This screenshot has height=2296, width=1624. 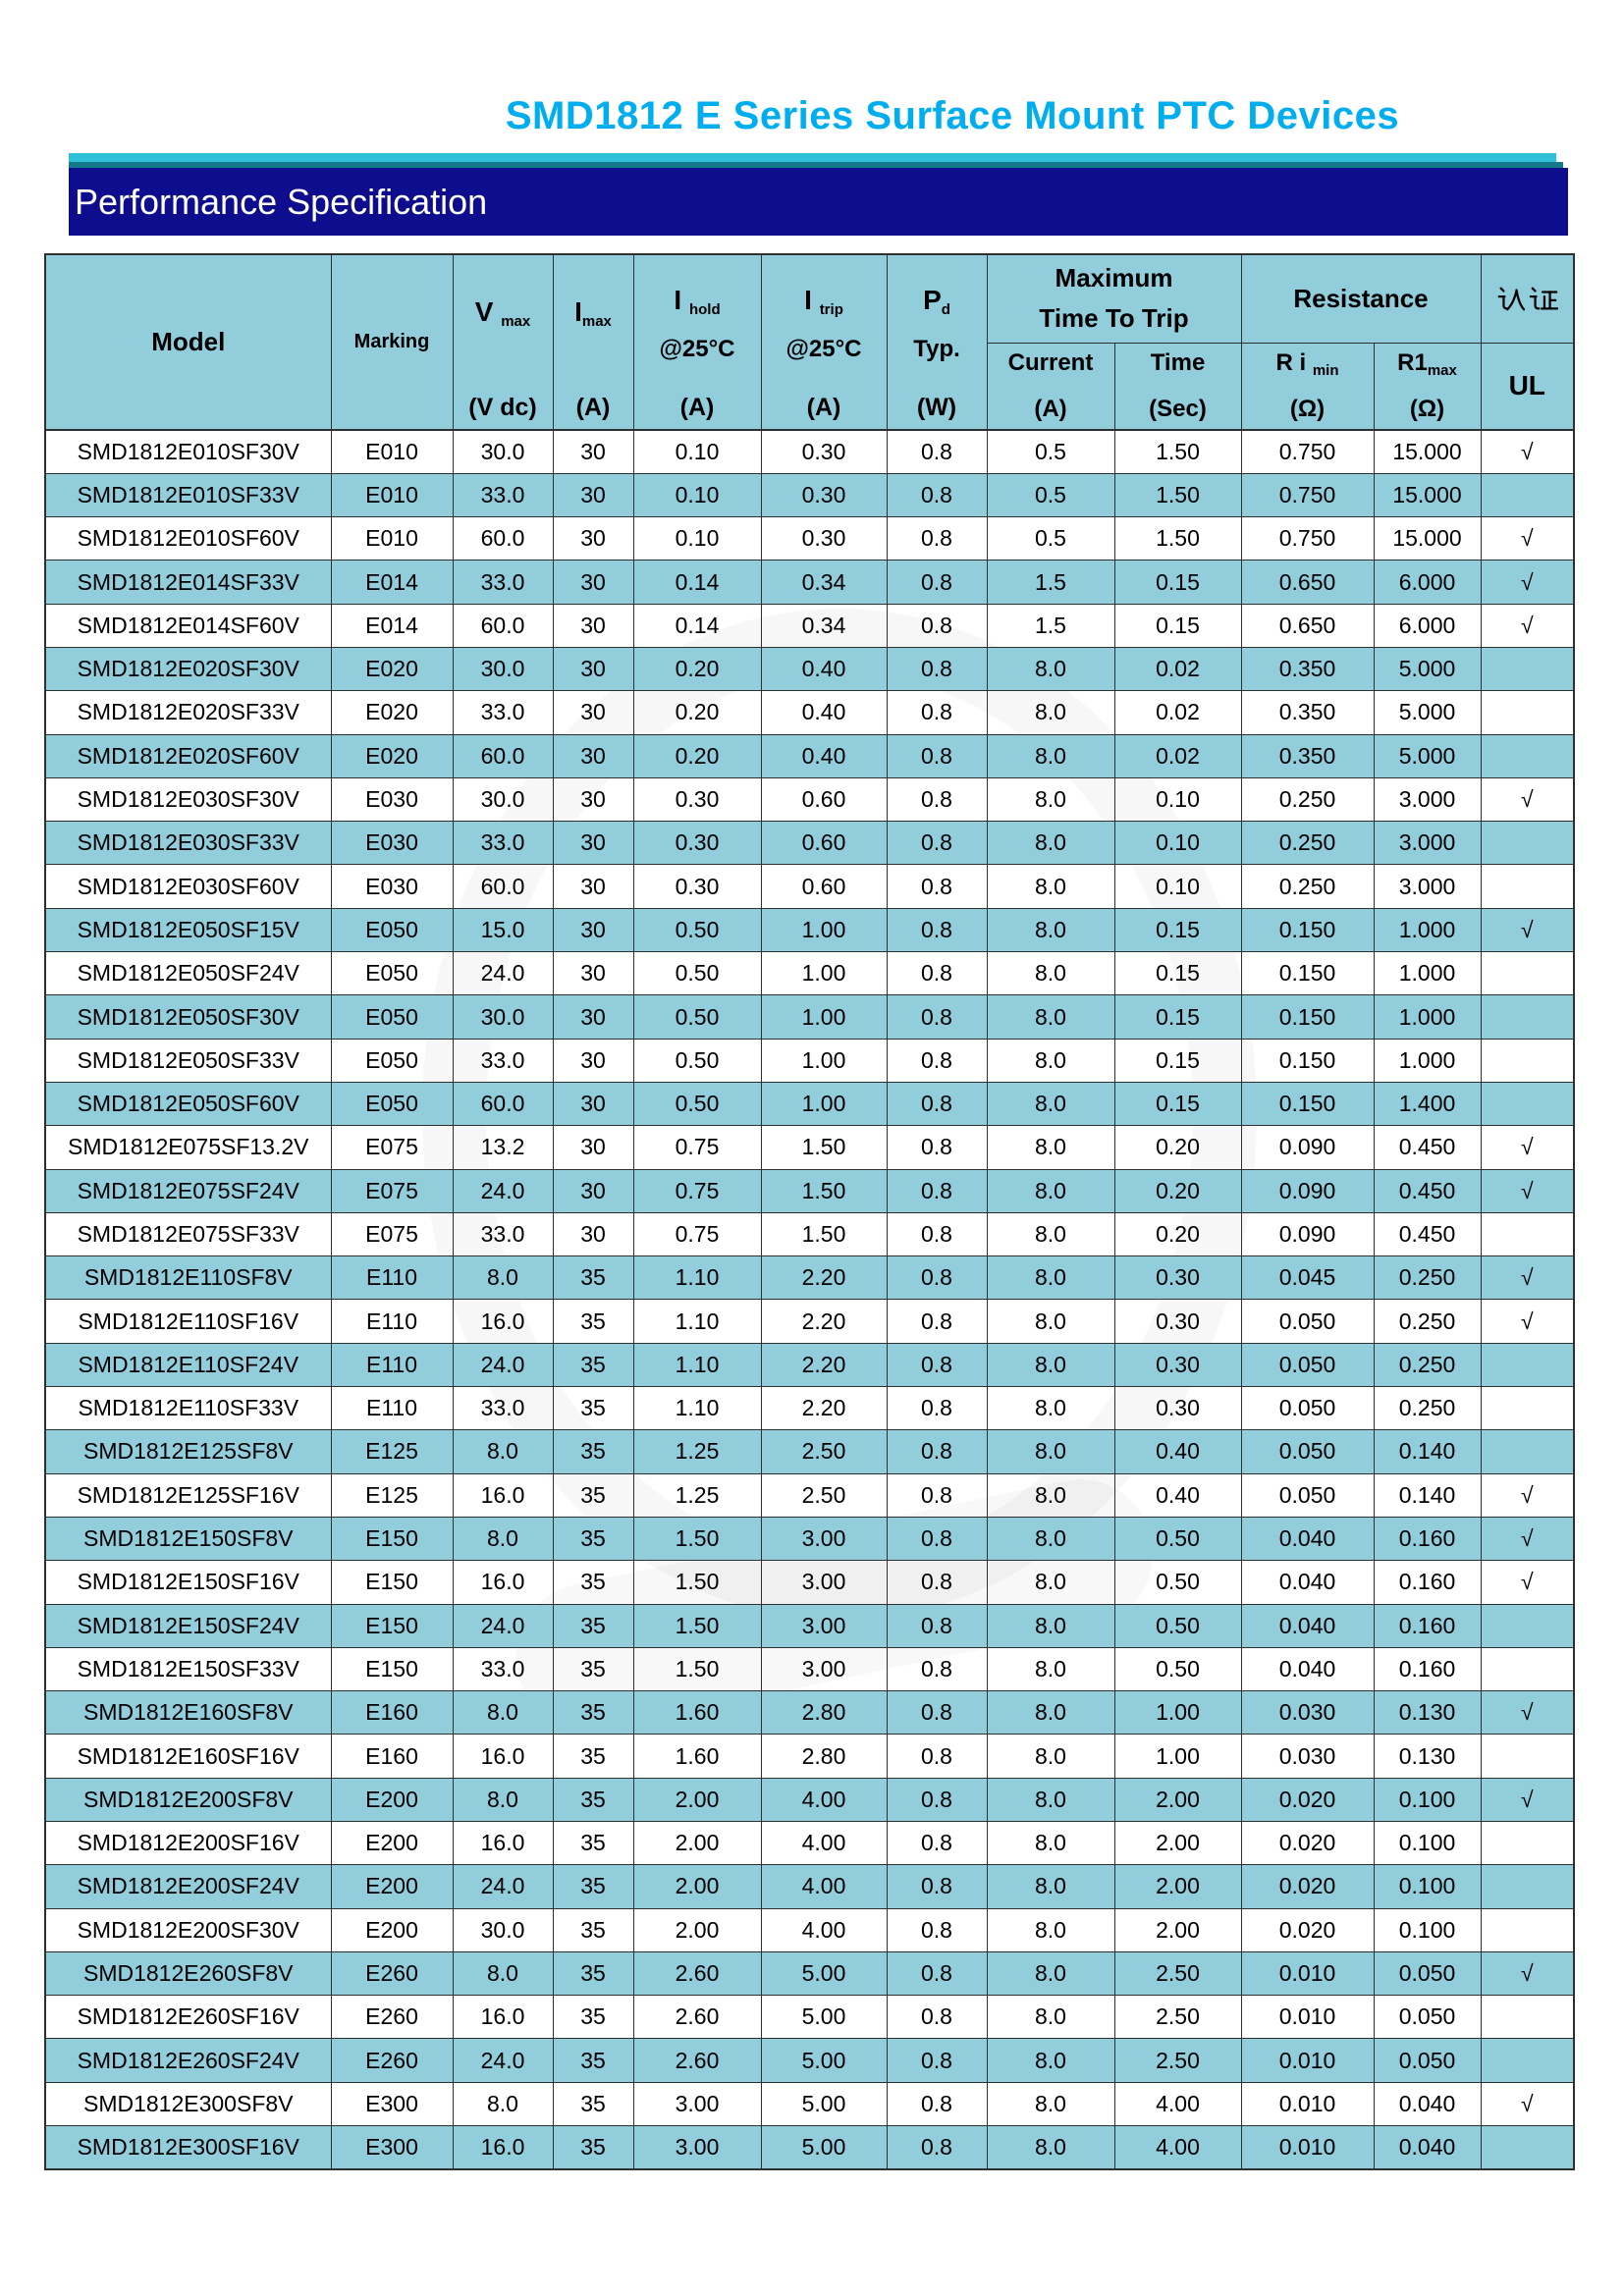 What do you see at coordinates (1307, 1843) in the screenshot?
I see `cell-ri-min: 0.020` at bounding box center [1307, 1843].